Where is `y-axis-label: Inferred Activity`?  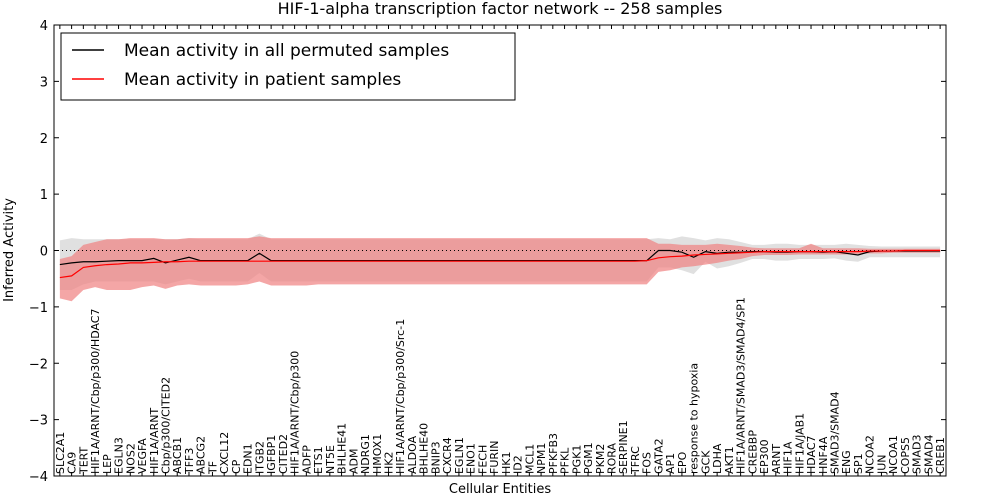
y-axis-label: Inferred Activity is located at coordinates (9, 250).